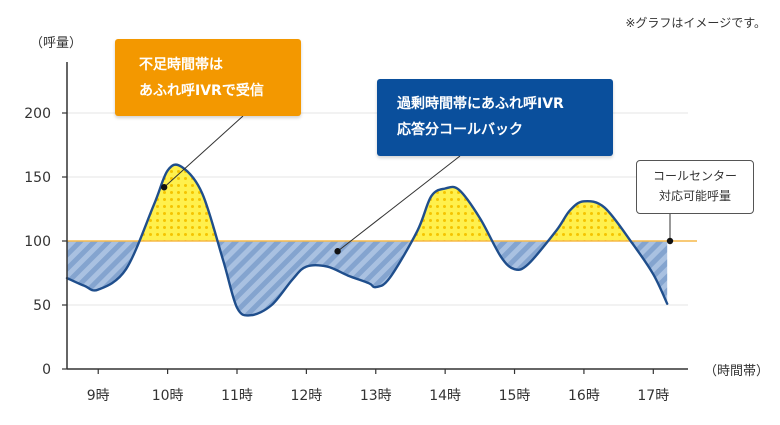 Image resolution: width=780 pixels, height=425 pixels. What do you see at coordinates (694, 176) in the screenshot?
I see `capacity-legend-line-1: コールセンター` at bounding box center [694, 176].